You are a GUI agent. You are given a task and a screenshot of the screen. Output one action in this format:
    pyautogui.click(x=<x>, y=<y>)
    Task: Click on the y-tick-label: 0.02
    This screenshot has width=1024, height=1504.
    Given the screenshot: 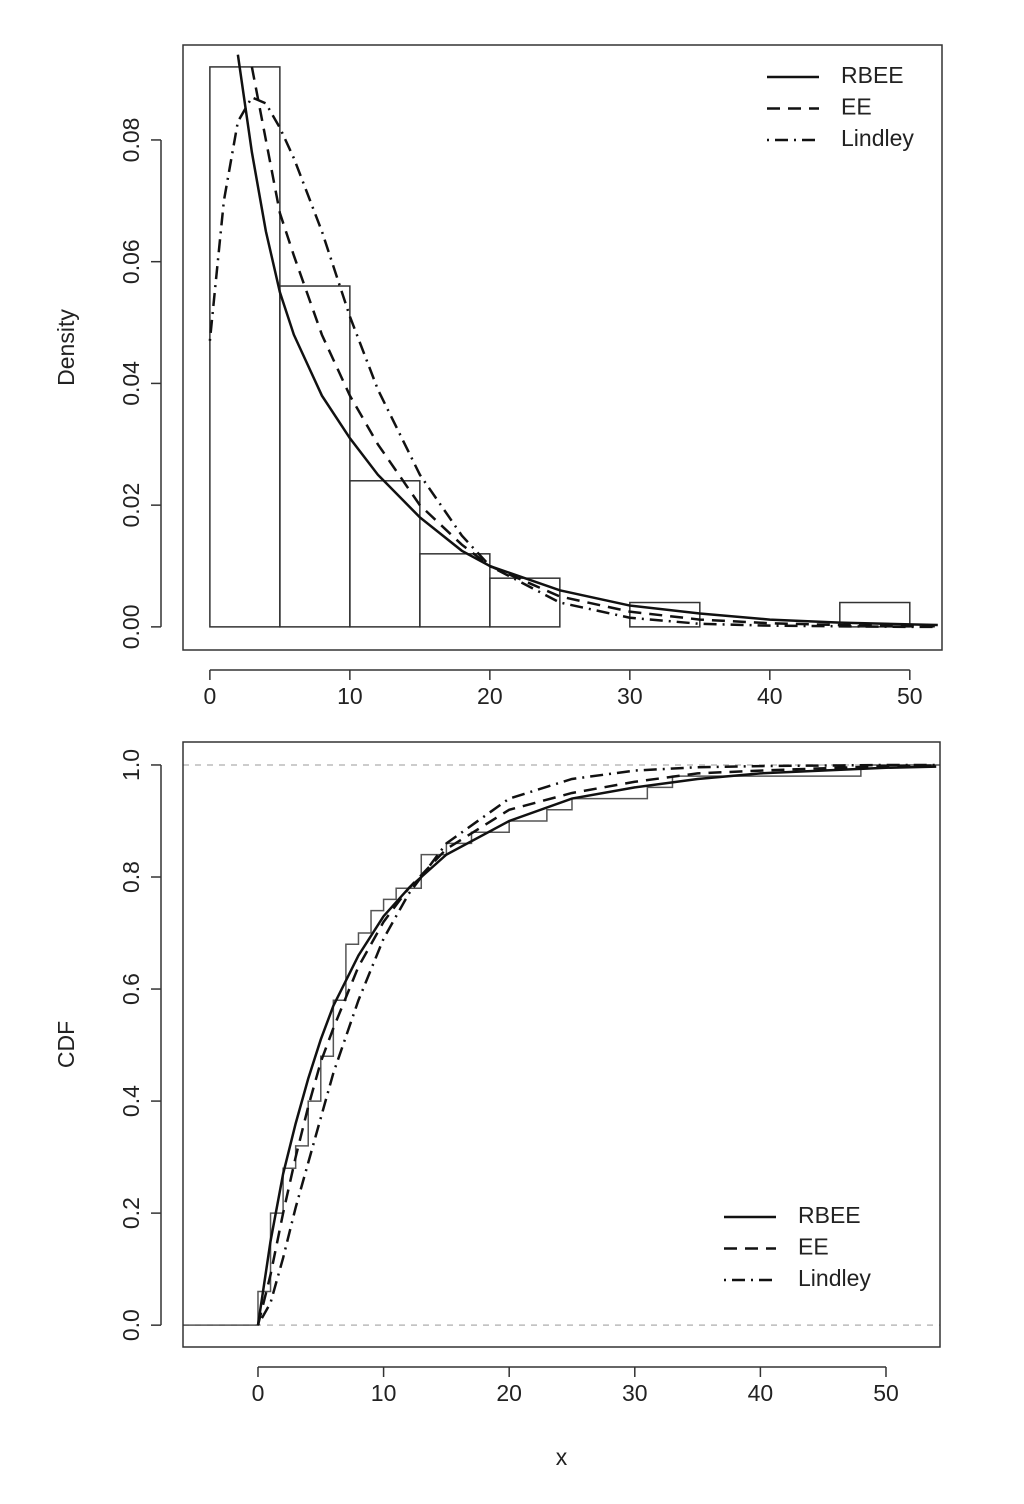 What is the action you would take?
    pyautogui.click(x=131, y=505)
    